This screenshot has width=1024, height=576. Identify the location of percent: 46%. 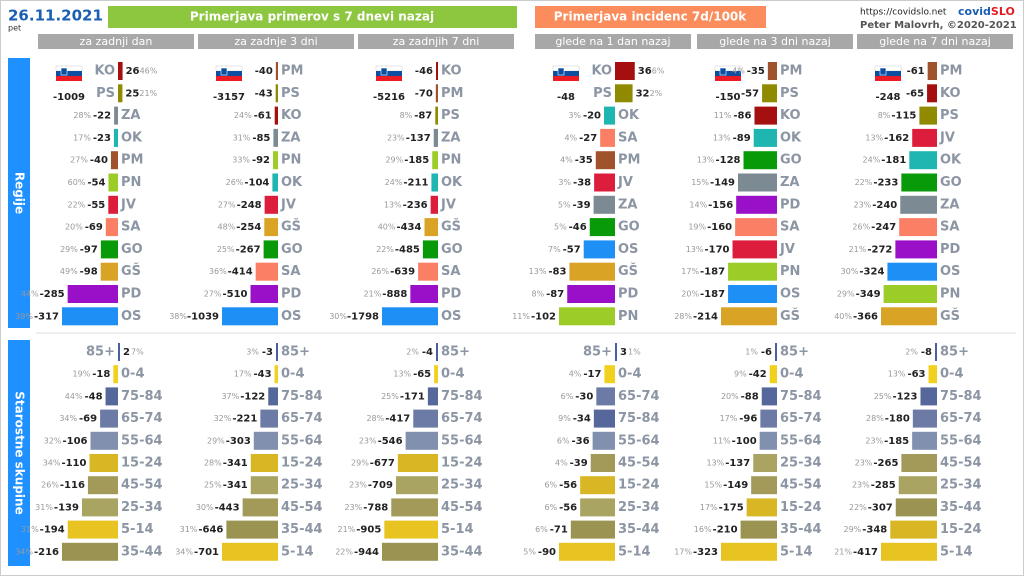
(149, 71).